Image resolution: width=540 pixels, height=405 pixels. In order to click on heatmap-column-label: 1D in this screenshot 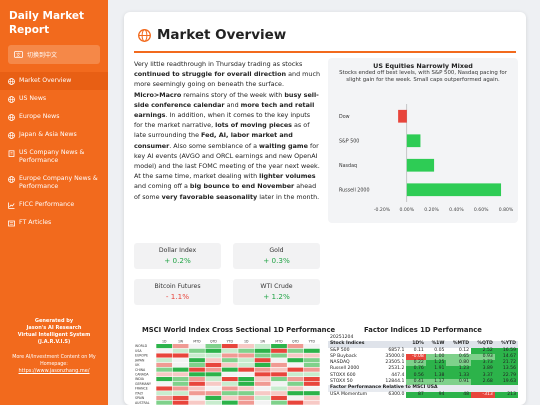, I will do `click(164, 342)`.